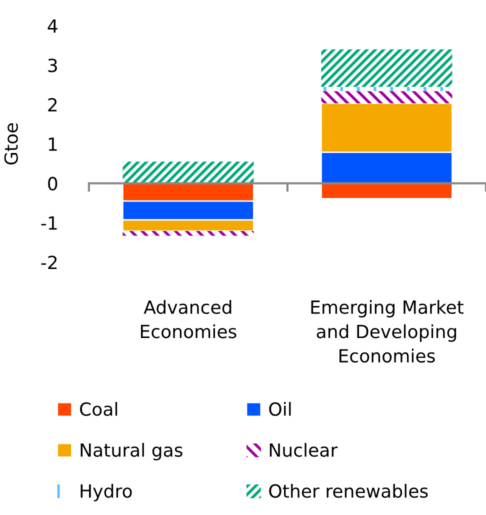  Describe the element at coordinates (52, 65) in the screenshot. I see `y-tick-label: 3` at that location.